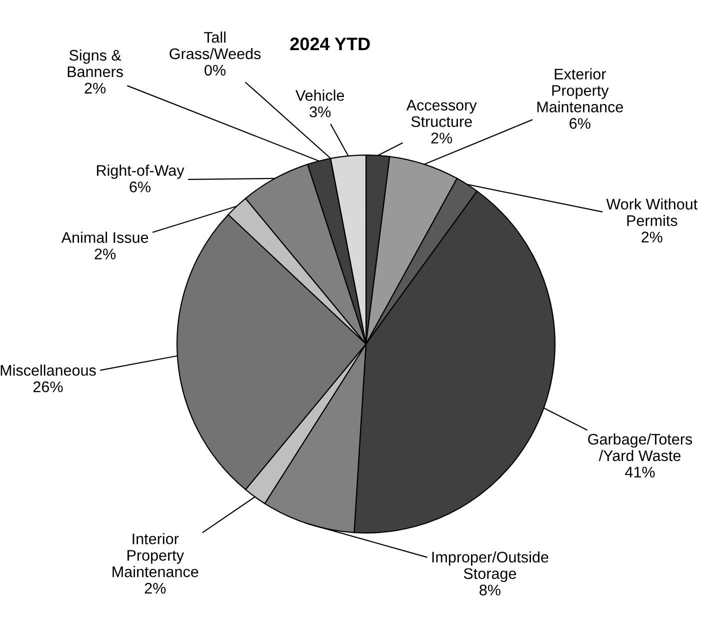  Describe the element at coordinates (490, 566) in the screenshot. I see `slice-label: Improper/Outside Storage` at that location.